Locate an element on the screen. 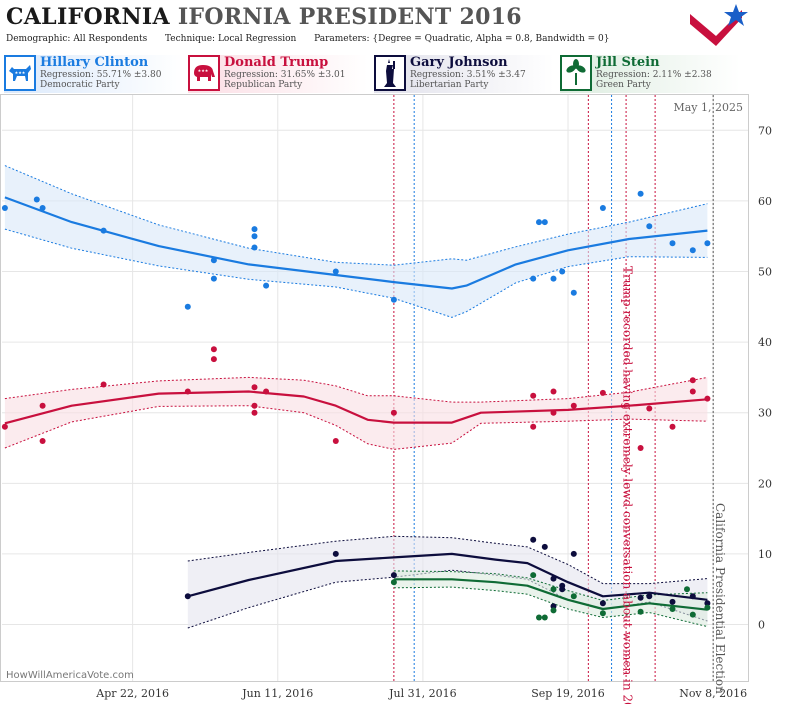 The image size is (789, 704). demographic-label: Demographic: is located at coordinates (38, 39).